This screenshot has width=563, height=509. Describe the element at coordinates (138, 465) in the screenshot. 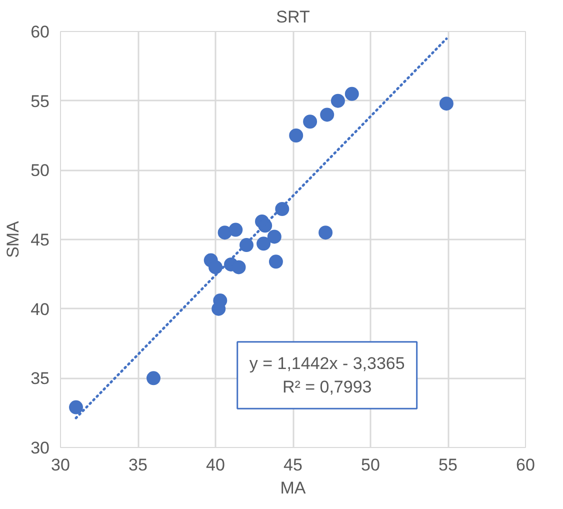

I see `x-tick-label: 35` at that location.